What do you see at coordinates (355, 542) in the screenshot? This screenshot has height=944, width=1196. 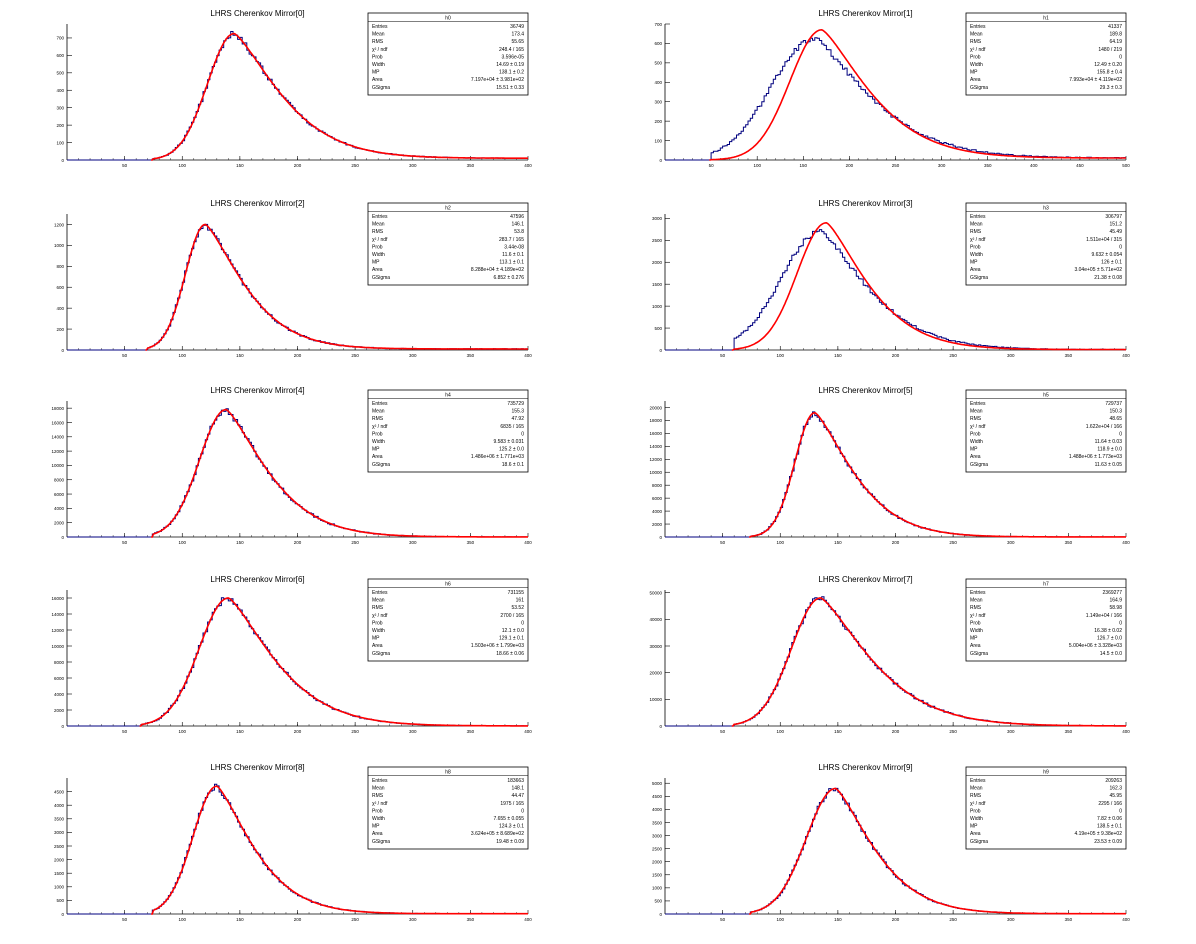 I see `x-tick-label: 250` at bounding box center [355, 542].